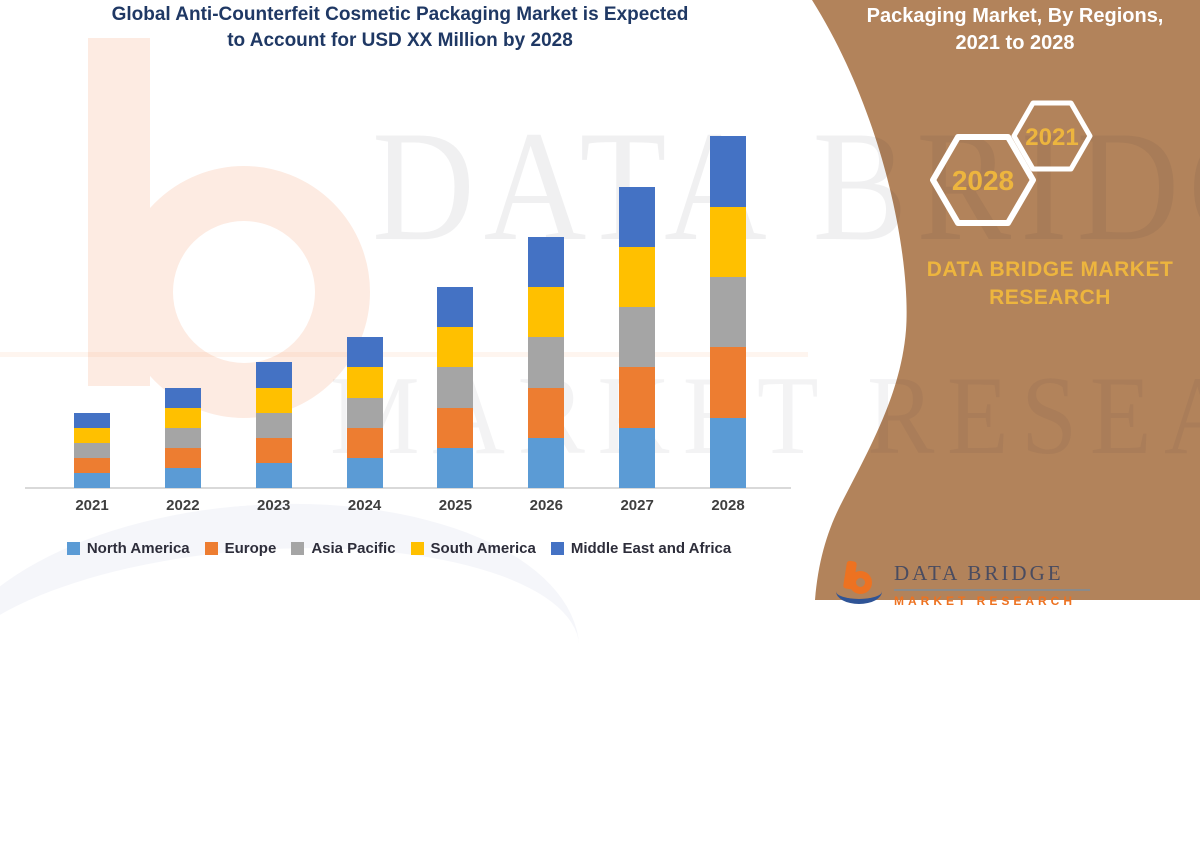 Image resolution: width=1200 pixels, height=852 pixels. Describe the element at coordinates (728, 382) in the screenshot. I see `bar-segment-2028-europe` at that location.